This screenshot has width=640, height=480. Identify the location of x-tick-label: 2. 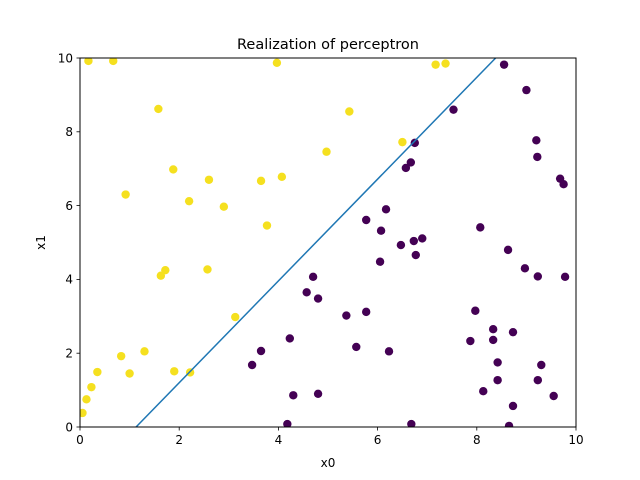
(179, 440).